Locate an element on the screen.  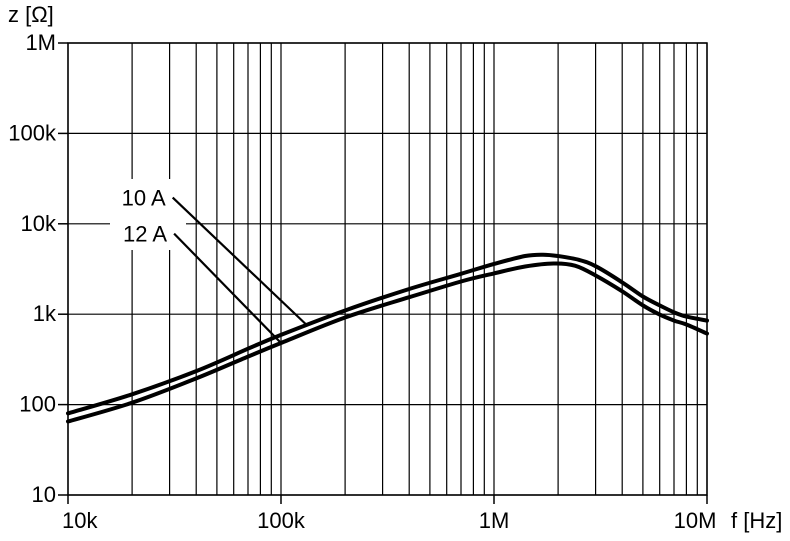
y-tick-label: 1M is located at coordinates (40, 42).